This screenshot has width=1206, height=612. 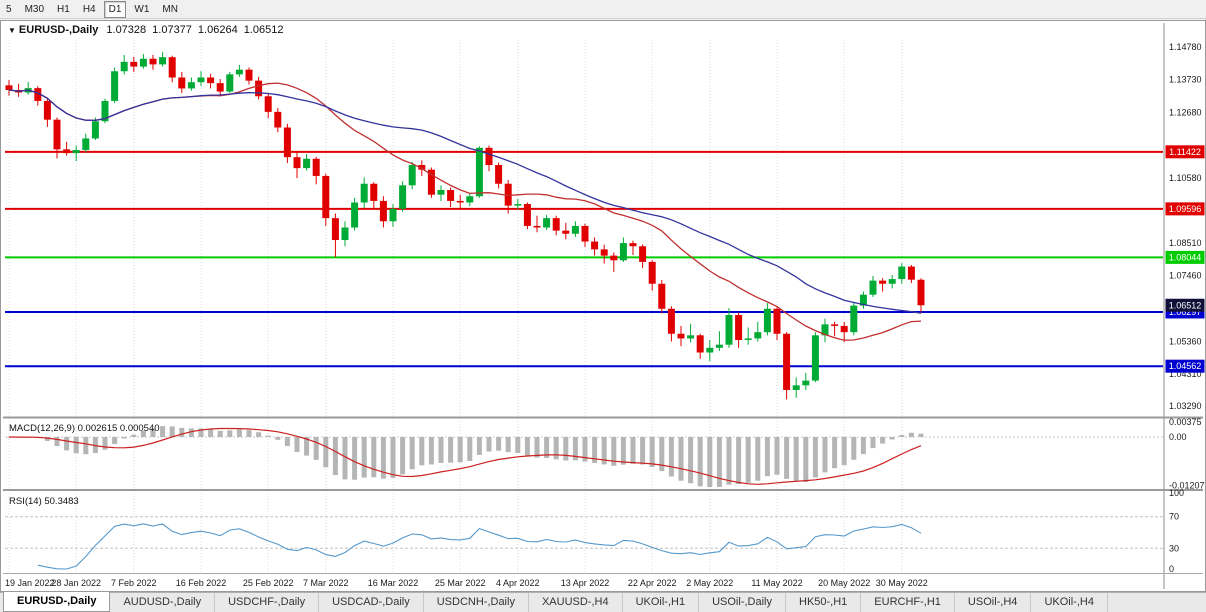 I want to click on macd-indicator-label: MACD(12,26,9) 0.002615 0.000540, so click(x=84, y=428).